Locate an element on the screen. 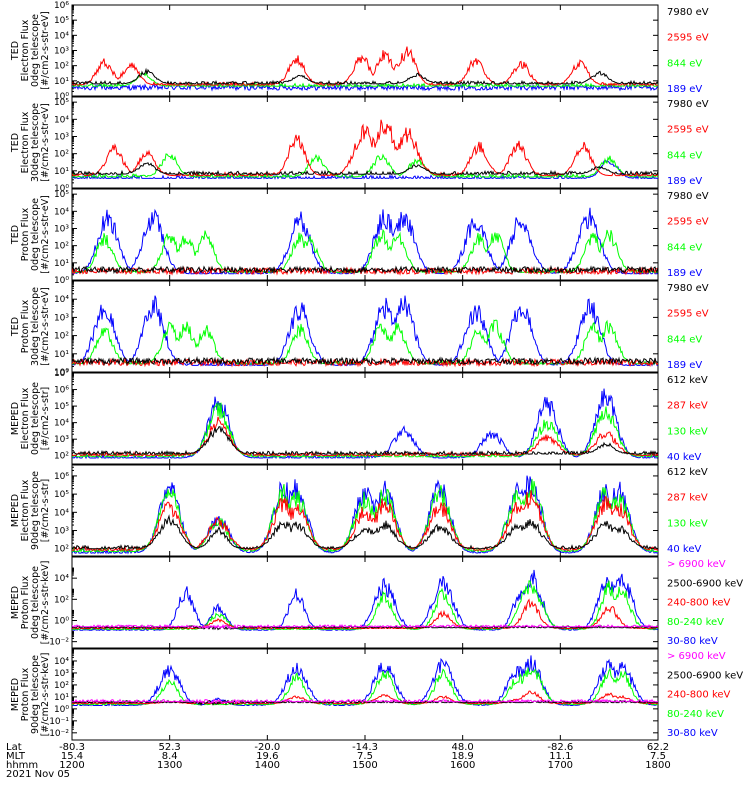 The width and height of the screenshot is (750, 800). panel-frame is located at coordinates (365, 602).